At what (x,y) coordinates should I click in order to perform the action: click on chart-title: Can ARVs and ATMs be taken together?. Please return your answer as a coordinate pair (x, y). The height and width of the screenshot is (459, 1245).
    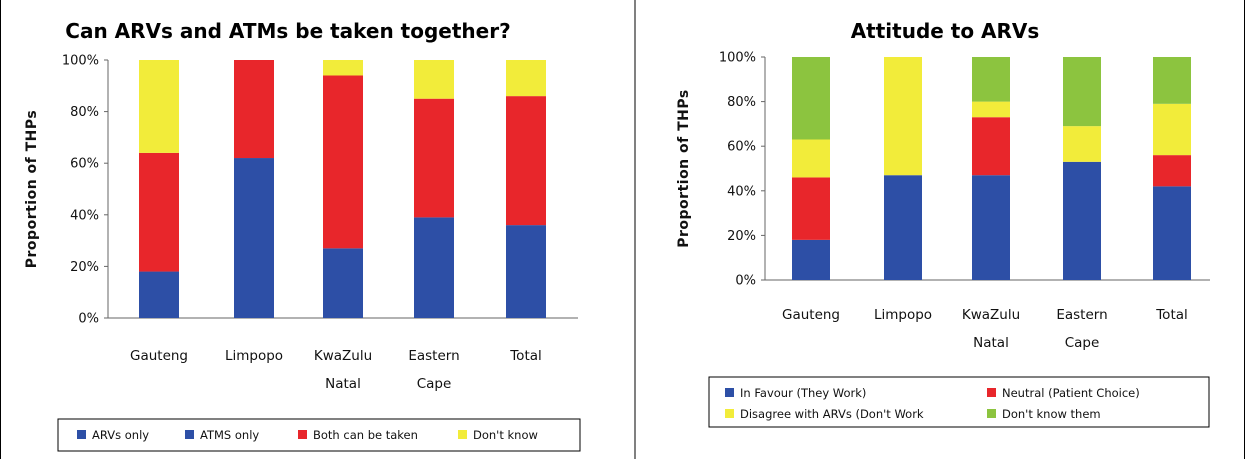
    Looking at the image, I should click on (287, 31).